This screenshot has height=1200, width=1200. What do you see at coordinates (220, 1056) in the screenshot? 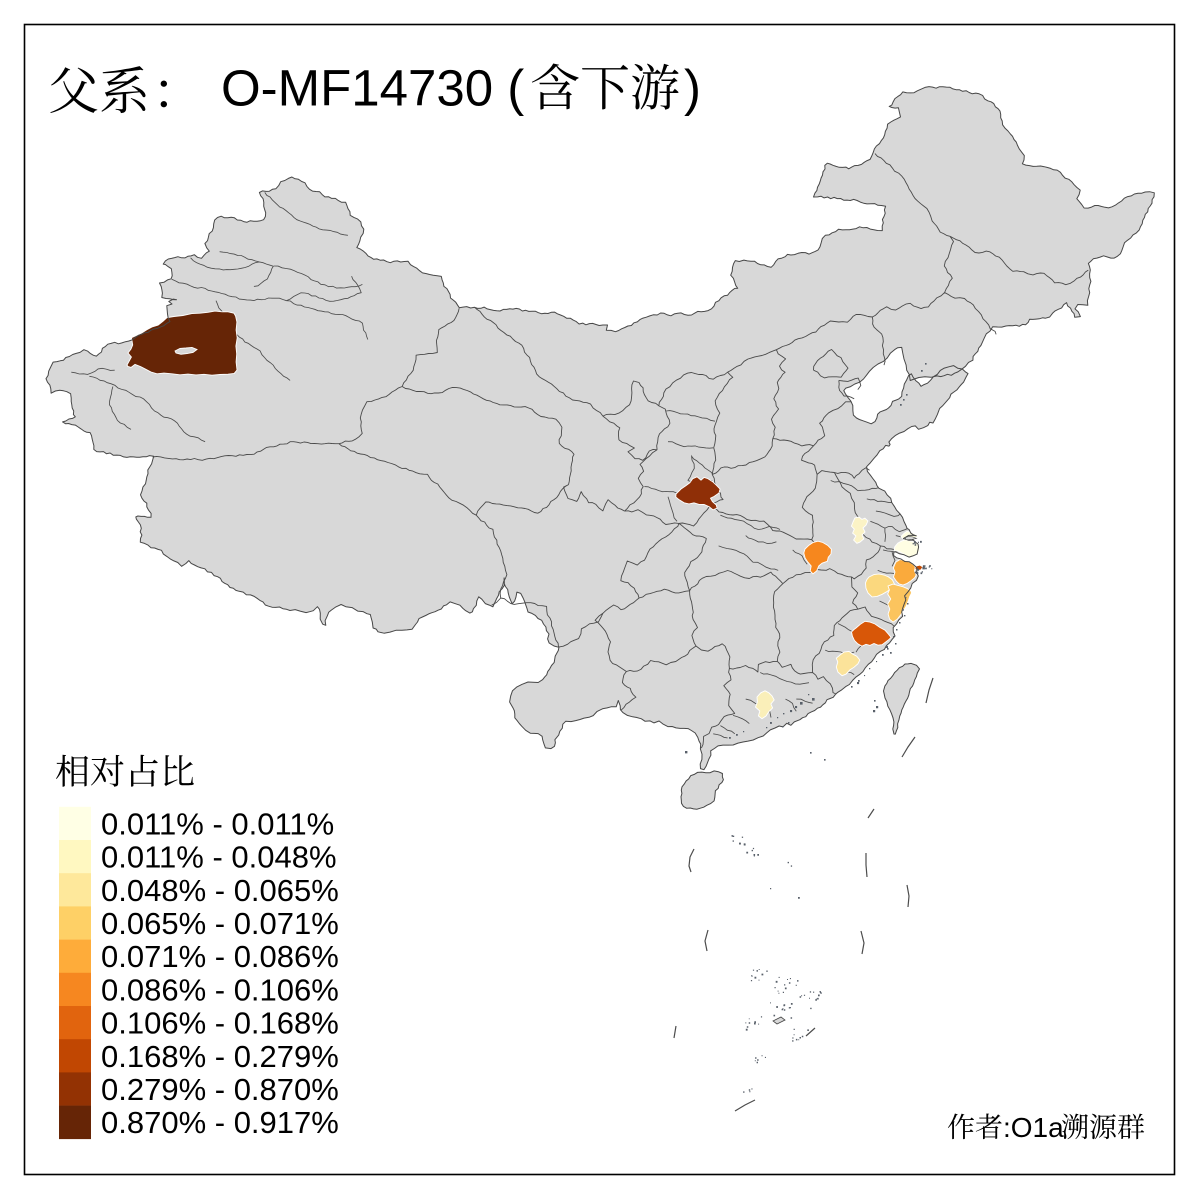
I see `svg-text: 0.168% - 0.279%` at bounding box center [220, 1056].